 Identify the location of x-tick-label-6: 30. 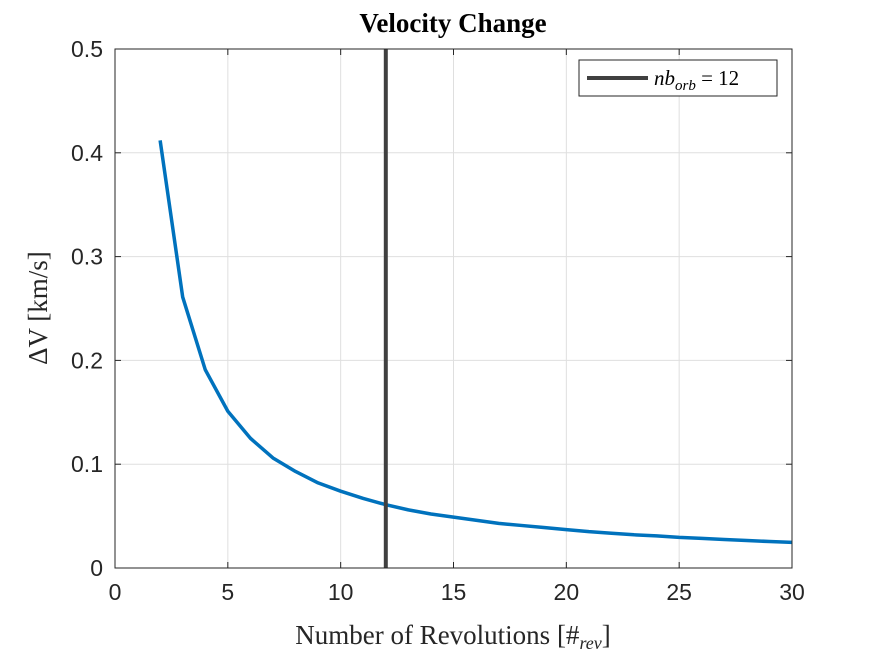
(792, 592).